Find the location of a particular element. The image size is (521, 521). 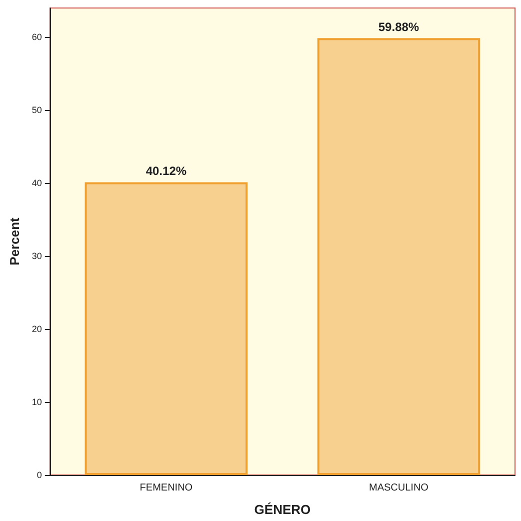

y-tick-label: 40 is located at coordinates (37, 183).